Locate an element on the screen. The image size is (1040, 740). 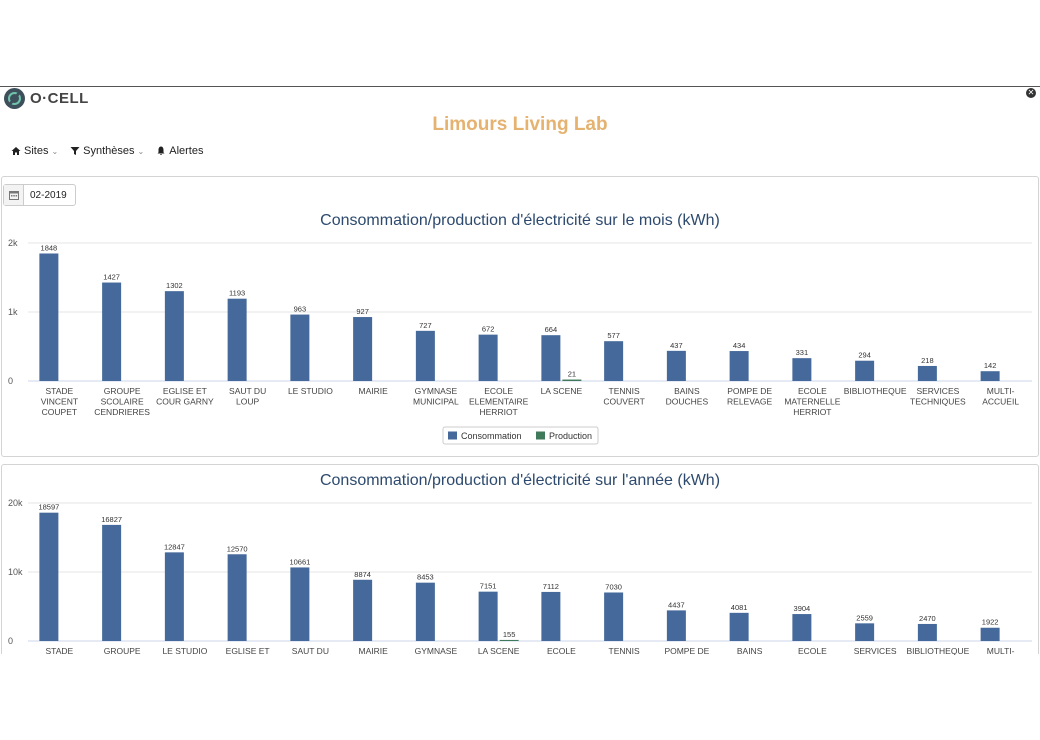
y-tick-label: 10k is located at coordinates (15, 572).